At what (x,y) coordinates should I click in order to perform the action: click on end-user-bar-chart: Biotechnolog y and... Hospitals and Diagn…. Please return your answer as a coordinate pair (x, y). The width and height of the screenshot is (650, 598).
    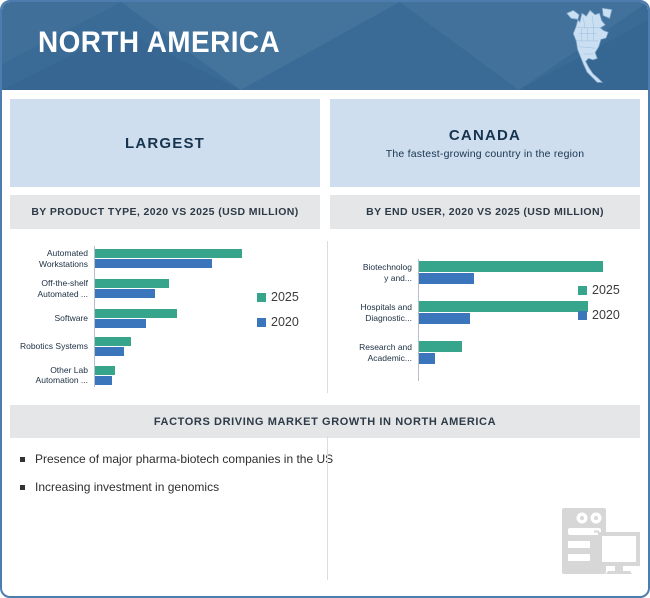
    Looking at the image, I should click on (484, 314).